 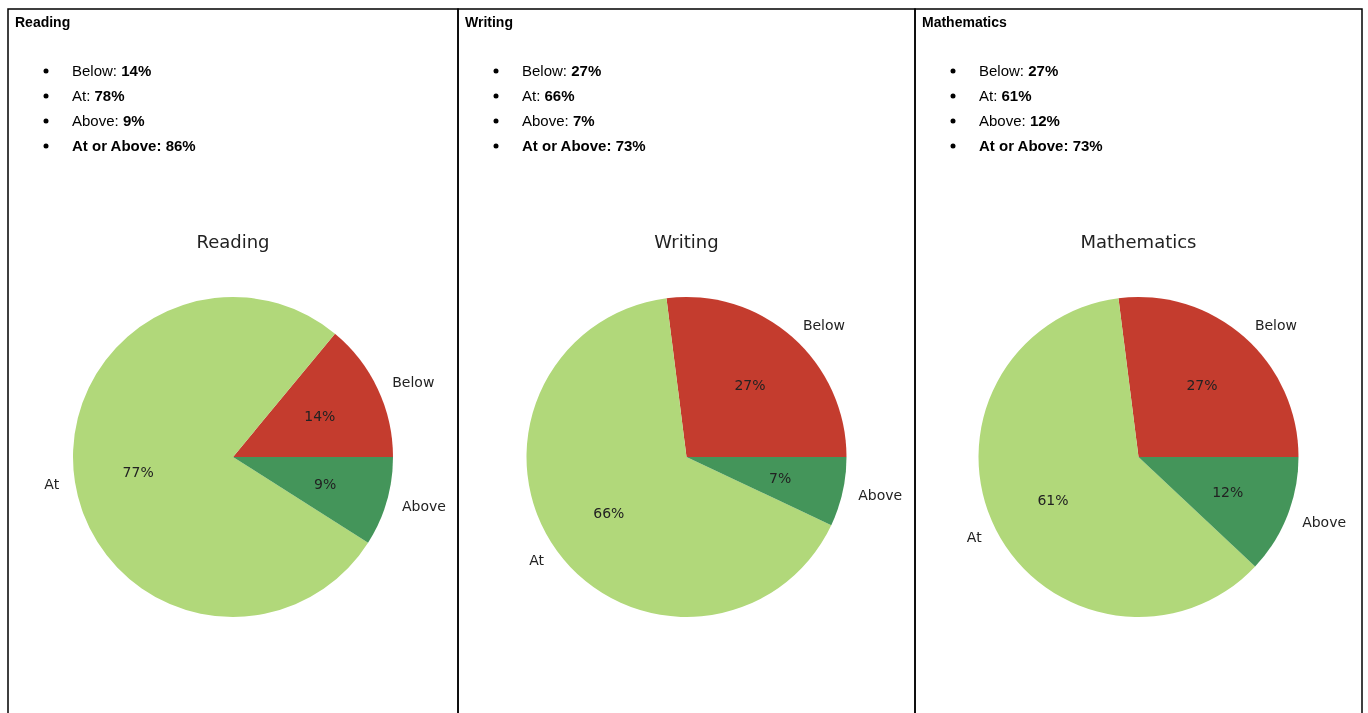 What do you see at coordinates (558, 120) in the screenshot?
I see `text: Above: 7%` at bounding box center [558, 120].